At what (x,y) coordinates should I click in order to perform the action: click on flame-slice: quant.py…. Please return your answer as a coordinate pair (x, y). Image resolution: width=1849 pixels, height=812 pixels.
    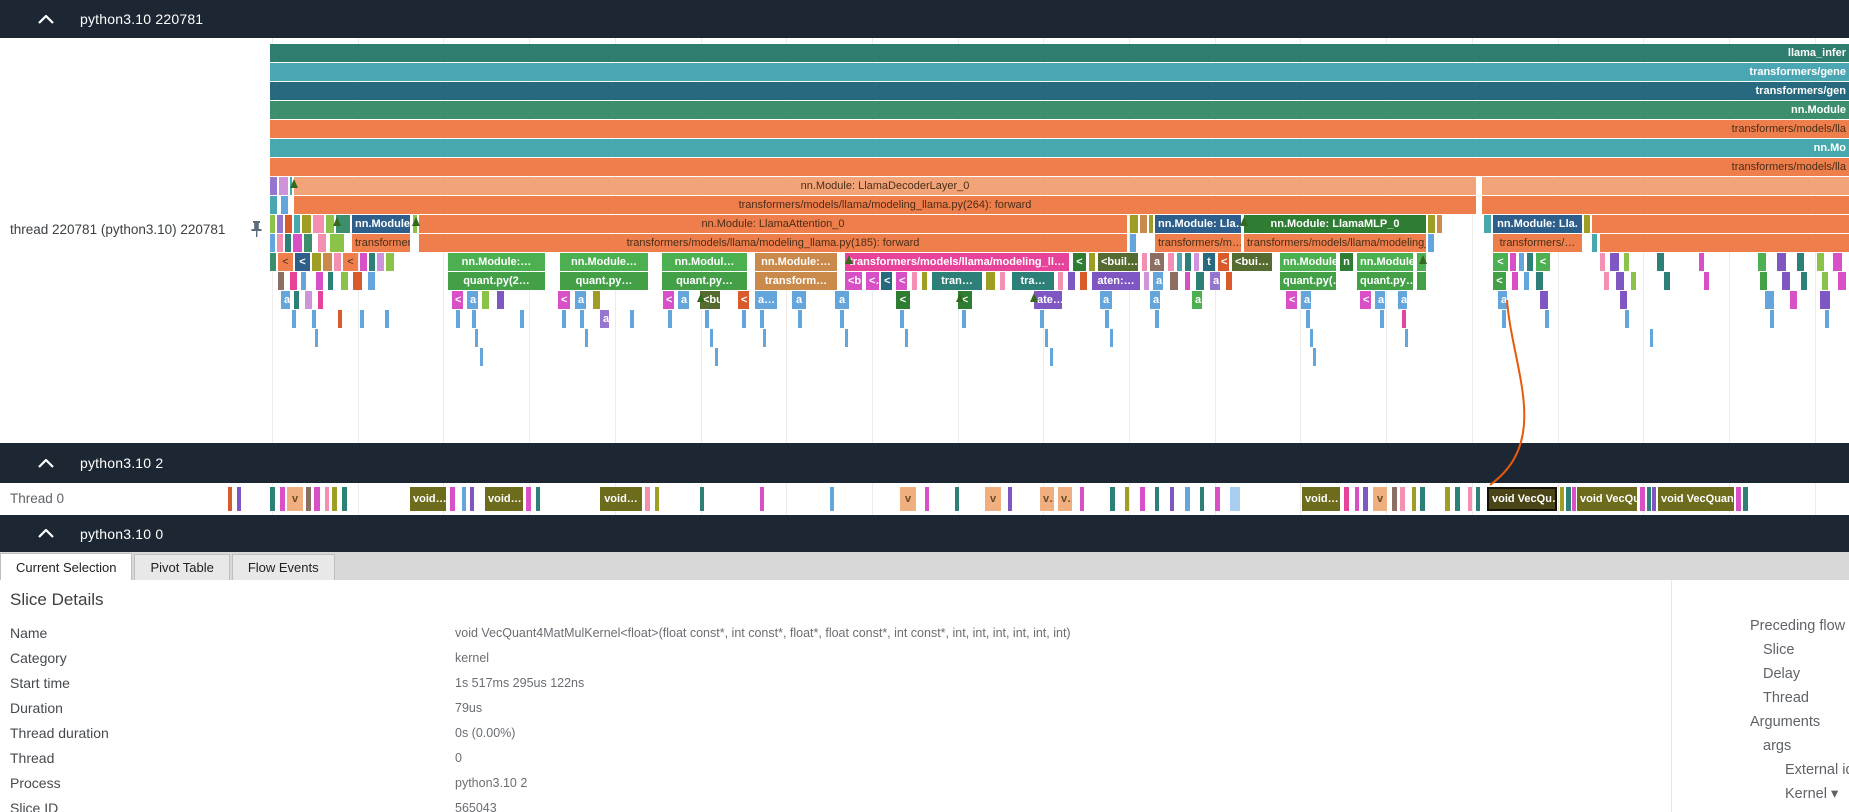
    Looking at the image, I should click on (704, 281).